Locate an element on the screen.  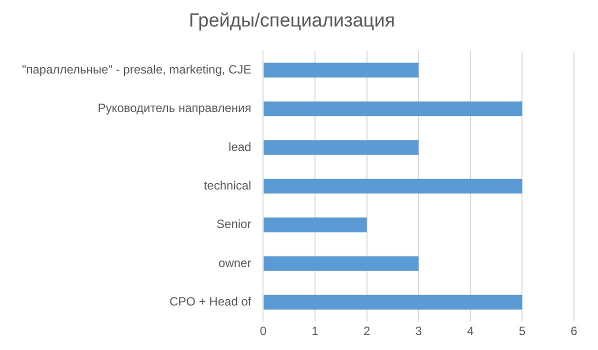
x-tick-label: 0 is located at coordinates (263, 331).